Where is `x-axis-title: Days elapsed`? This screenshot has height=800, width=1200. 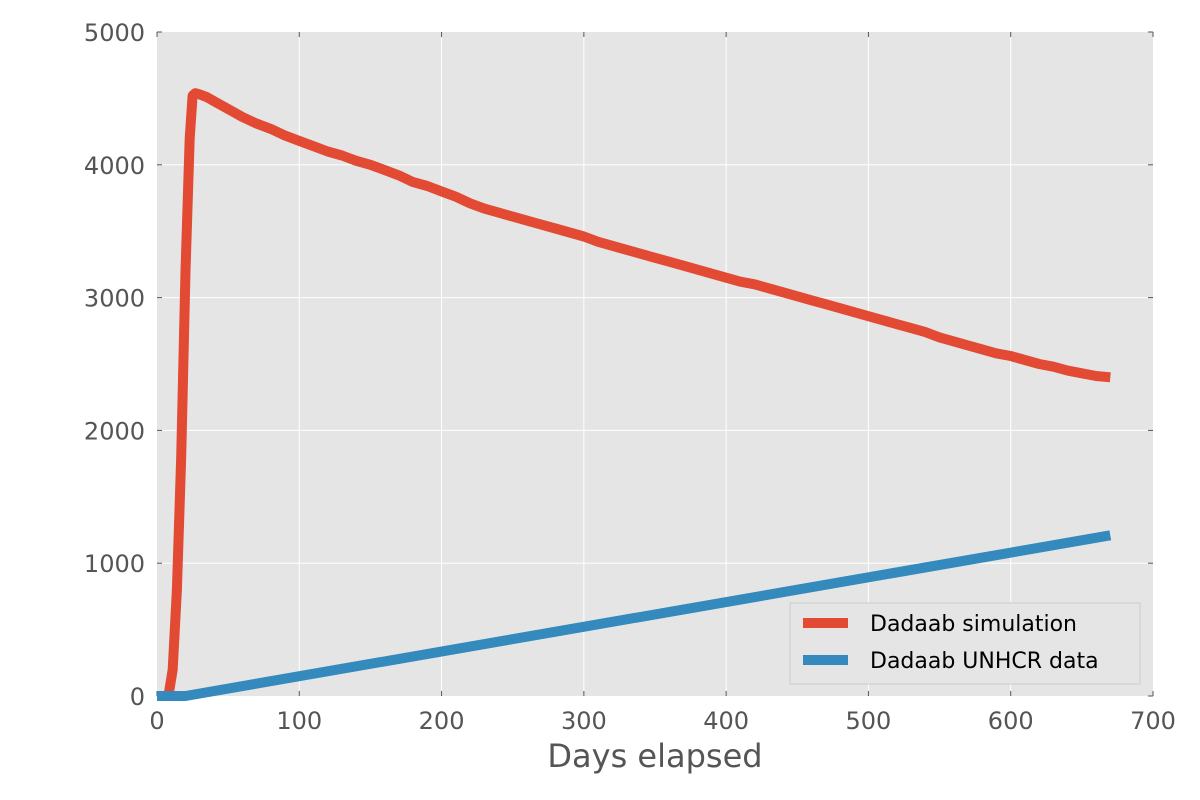 x-axis-title: Days elapsed is located at coordinates (654, 756).